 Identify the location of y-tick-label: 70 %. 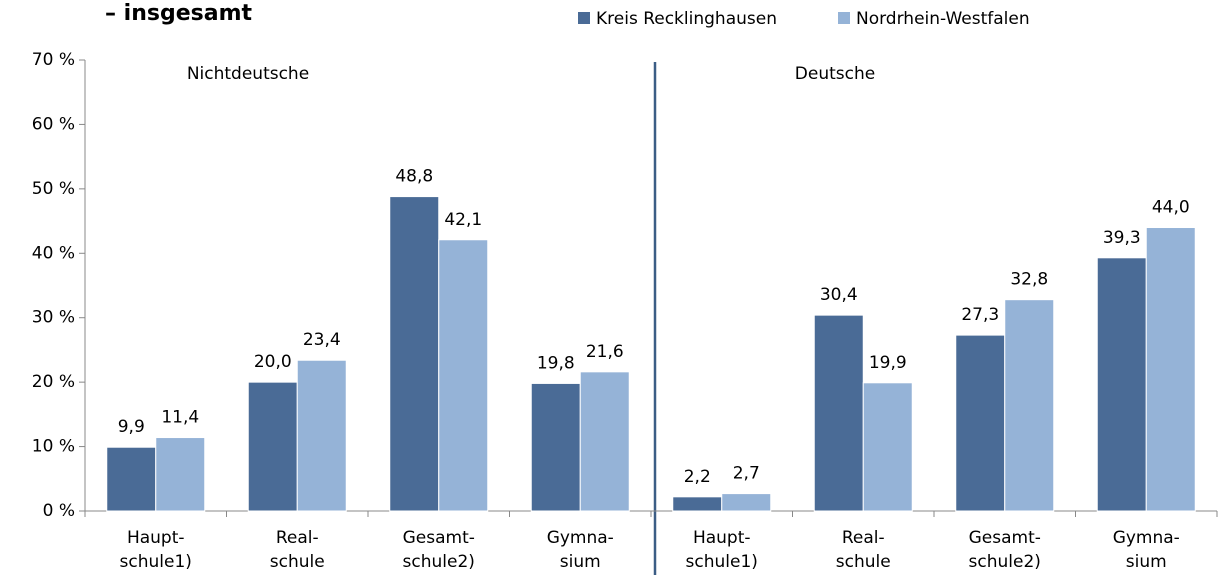
(53, 60).